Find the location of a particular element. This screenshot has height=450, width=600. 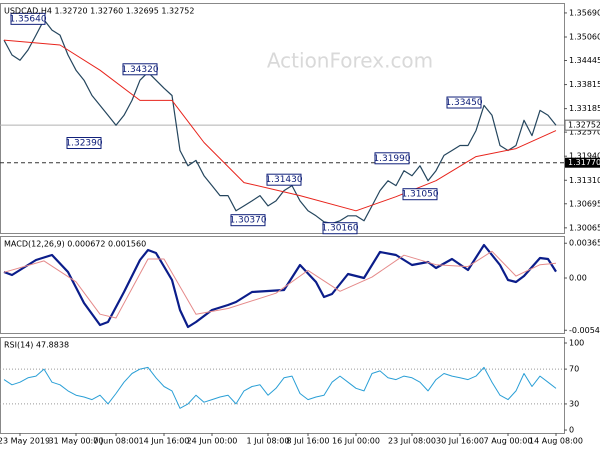

annotation-label: 1.35640 is located at coordinates (27, 19).